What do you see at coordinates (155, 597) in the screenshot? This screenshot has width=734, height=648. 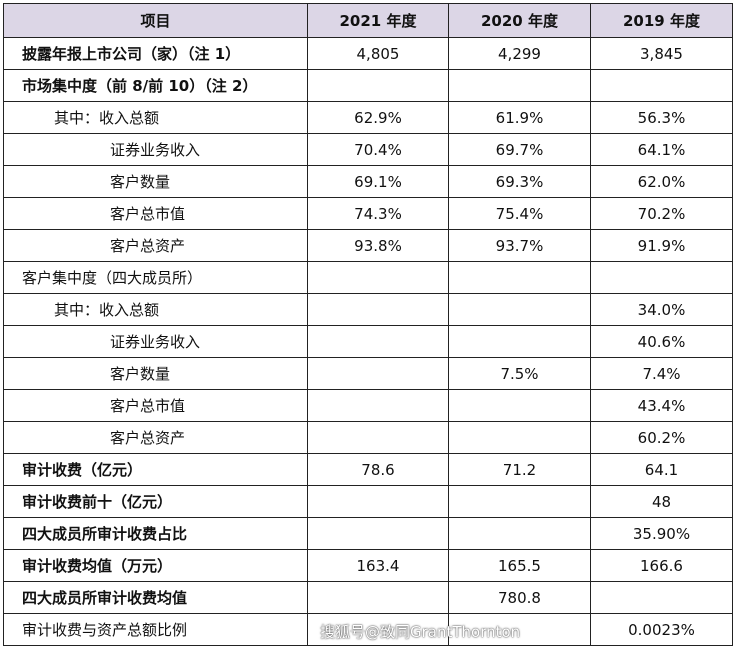 I see `row-label: 四大成员所审计收费均值` at bounding box center [155, 597].